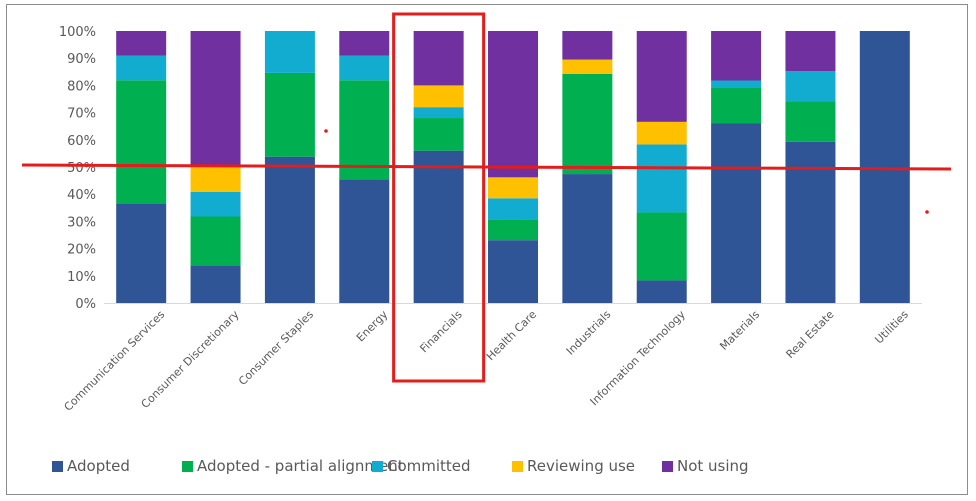 The height and width of the screenshot is (501, 976). Describe the element at coordinates (81, 141) in the screenshot. I see `y-tick-label: 60%` at that location.